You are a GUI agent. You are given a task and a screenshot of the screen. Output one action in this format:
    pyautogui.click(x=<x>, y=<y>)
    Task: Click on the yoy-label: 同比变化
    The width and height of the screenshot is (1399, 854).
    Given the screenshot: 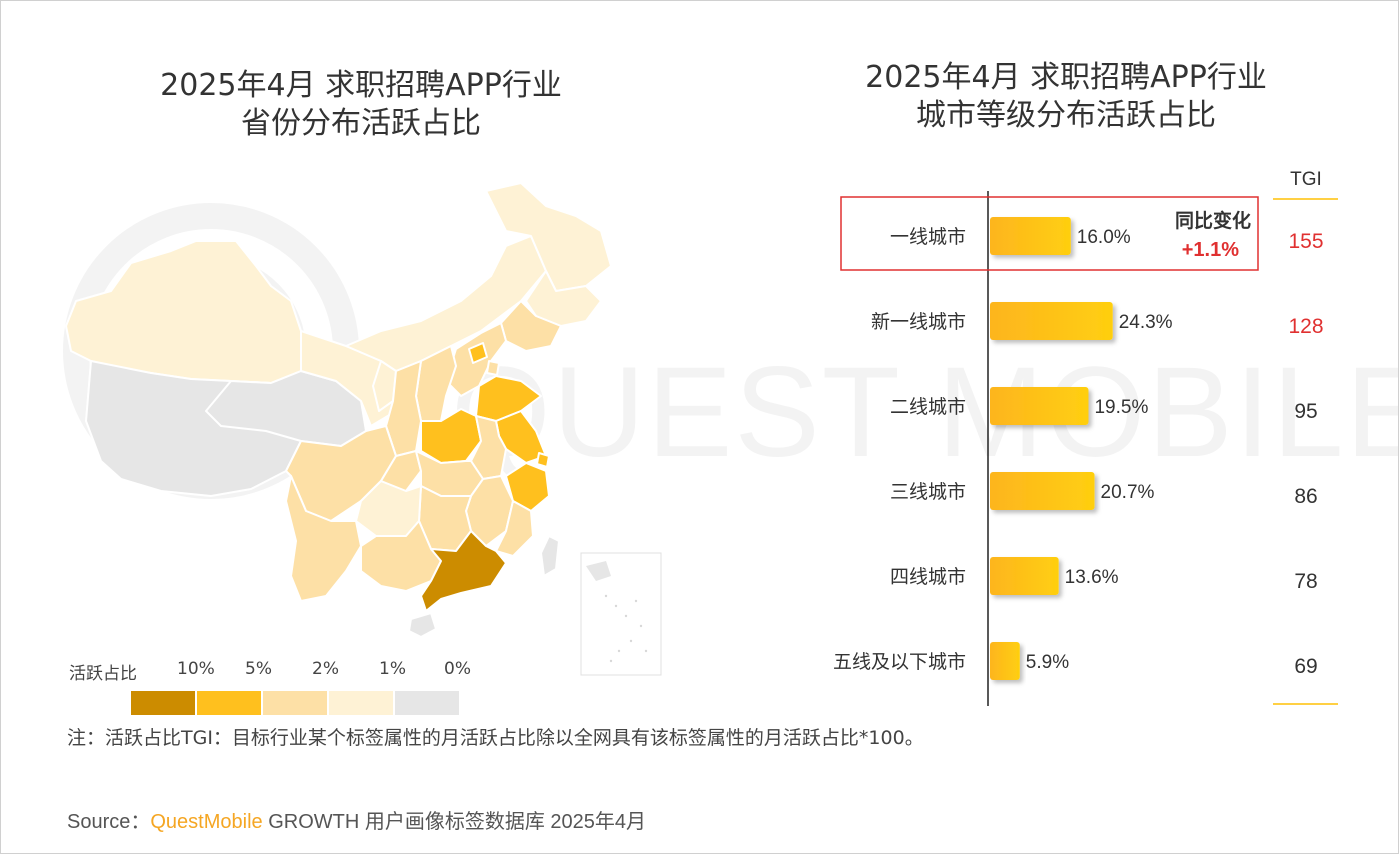 What is the action you would take?
    pyautogui.click(x=1213, y=220)
    